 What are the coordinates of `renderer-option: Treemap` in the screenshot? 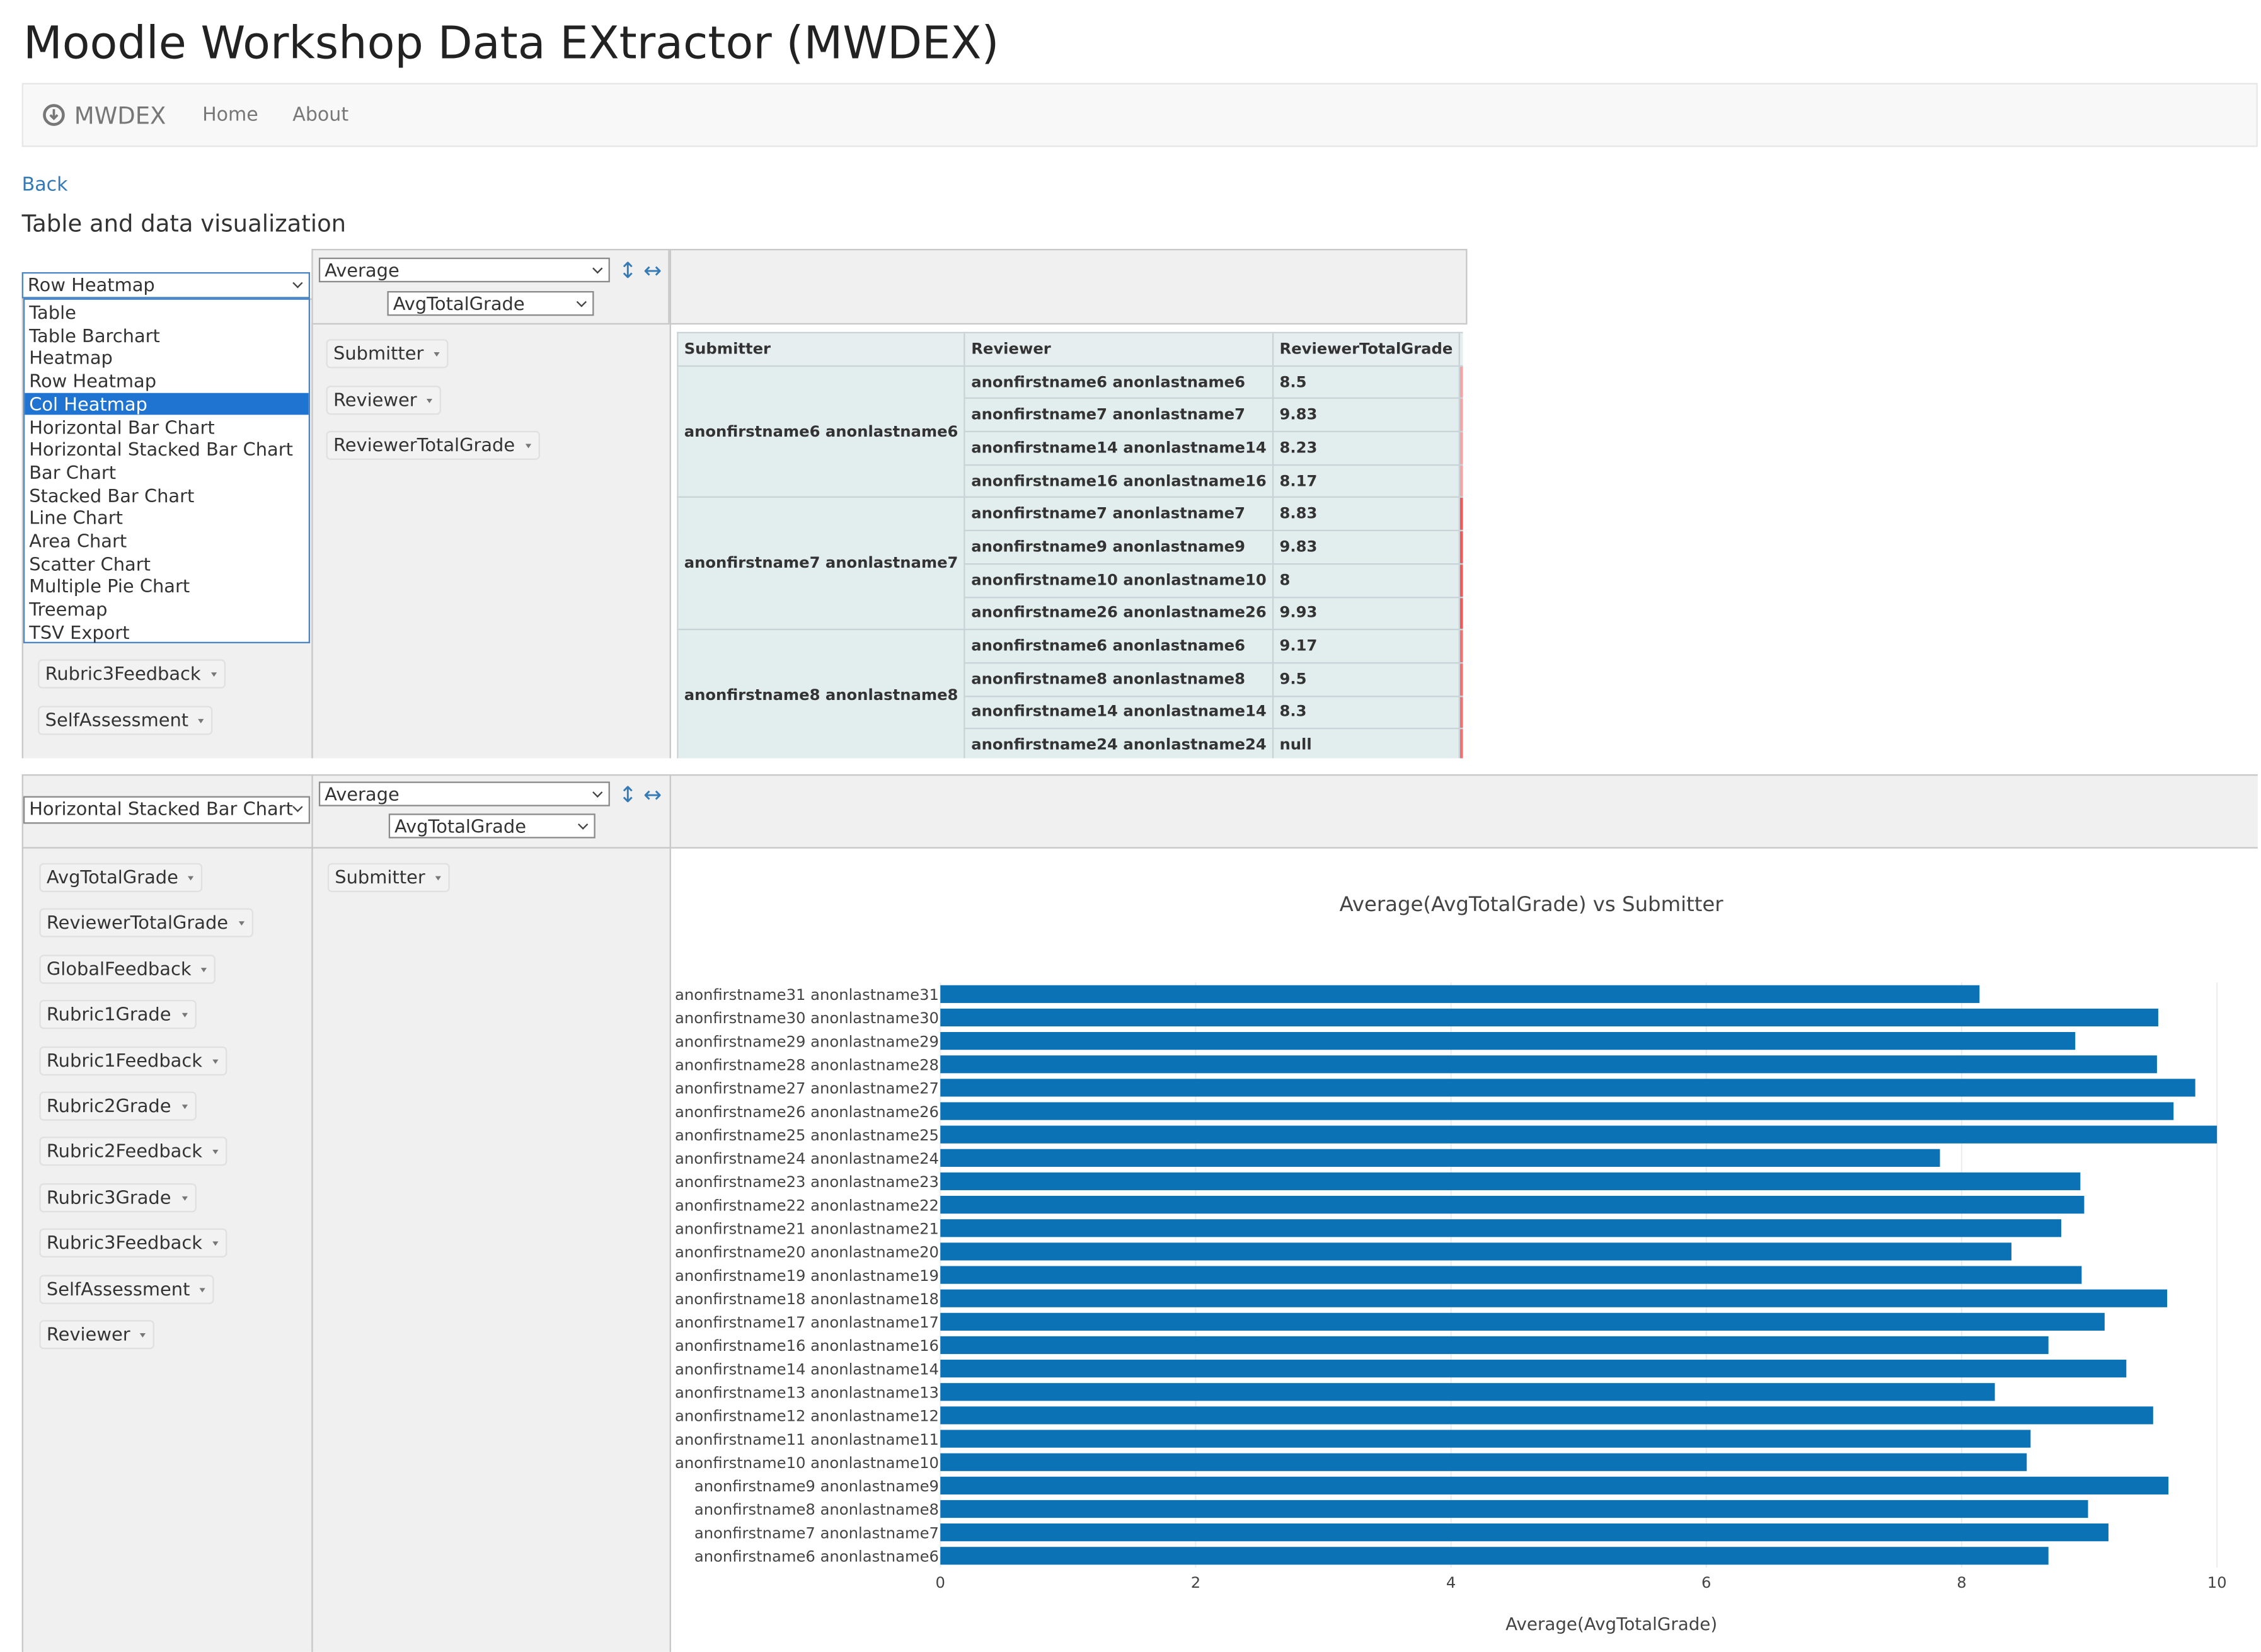 It's located at (166, 610).